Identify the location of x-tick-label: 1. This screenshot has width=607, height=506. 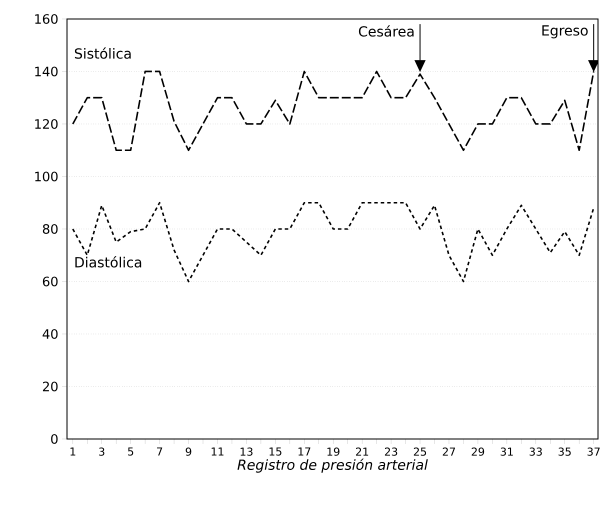
(73, 452).